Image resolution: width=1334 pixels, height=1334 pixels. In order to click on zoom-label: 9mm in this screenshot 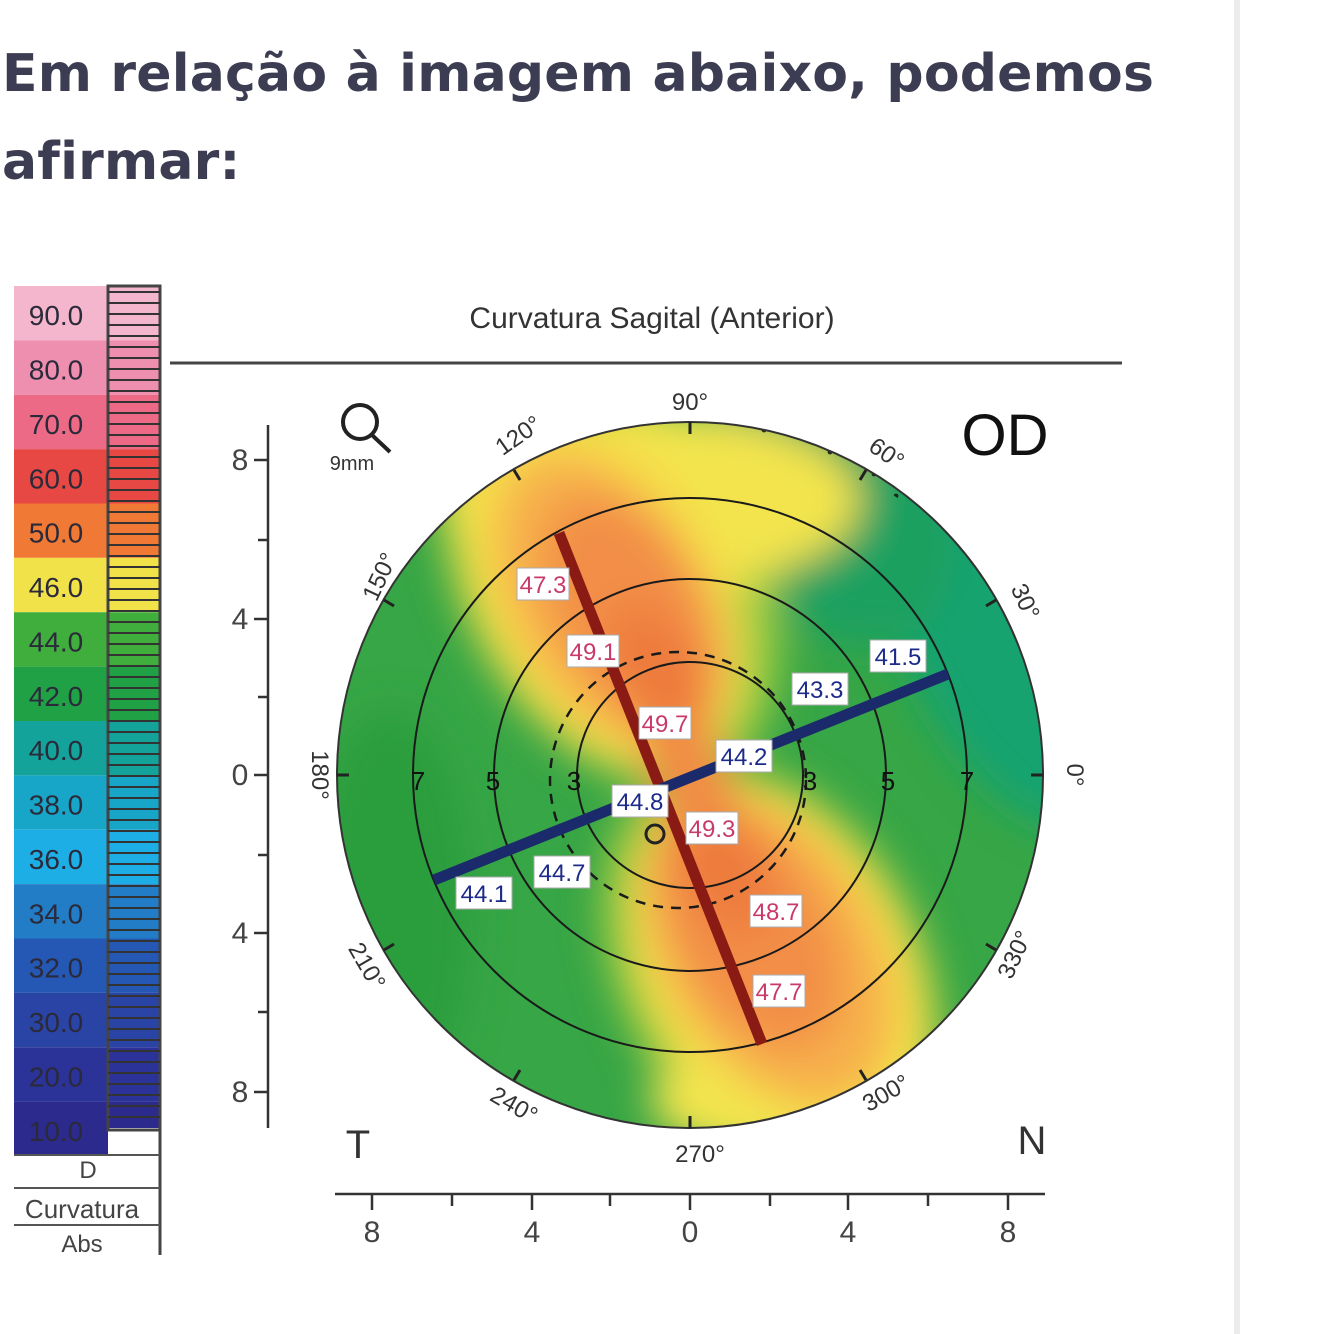, I will do `click(352, 464)`.